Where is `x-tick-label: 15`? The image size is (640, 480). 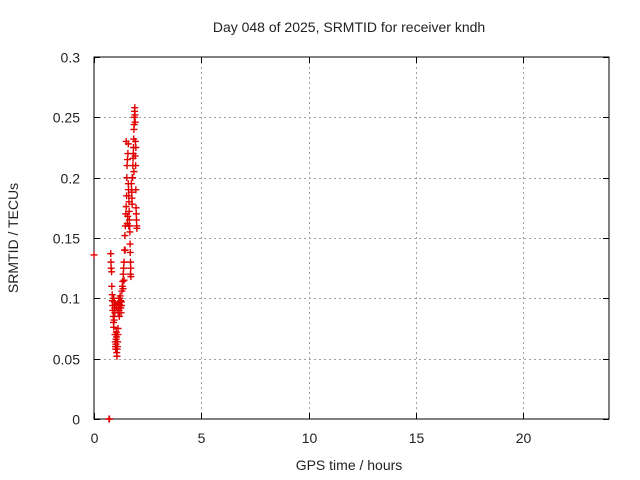 x-tick-label: 15 is located at coordinates (417, 438).